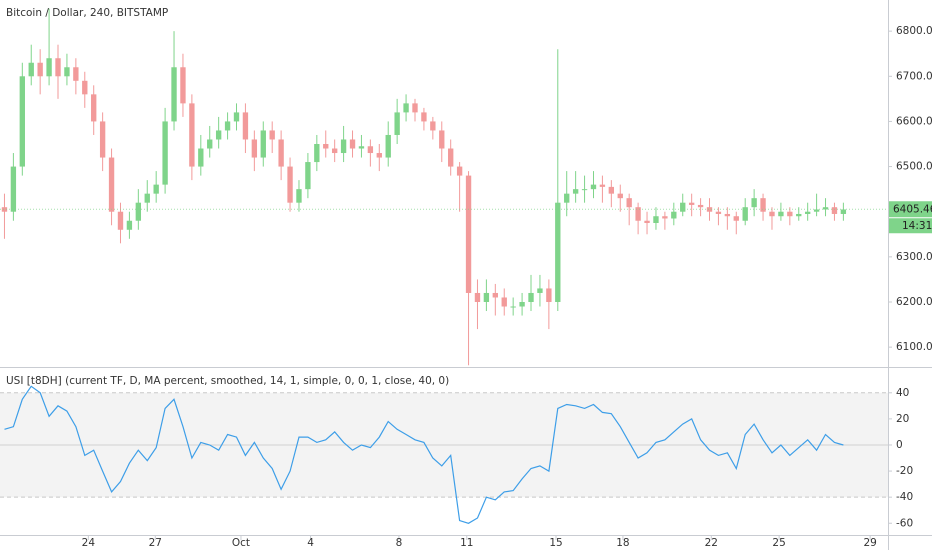 This screenshot has height=550, width=932. I want to click on x-tick-label: 18, so click(622, 543).